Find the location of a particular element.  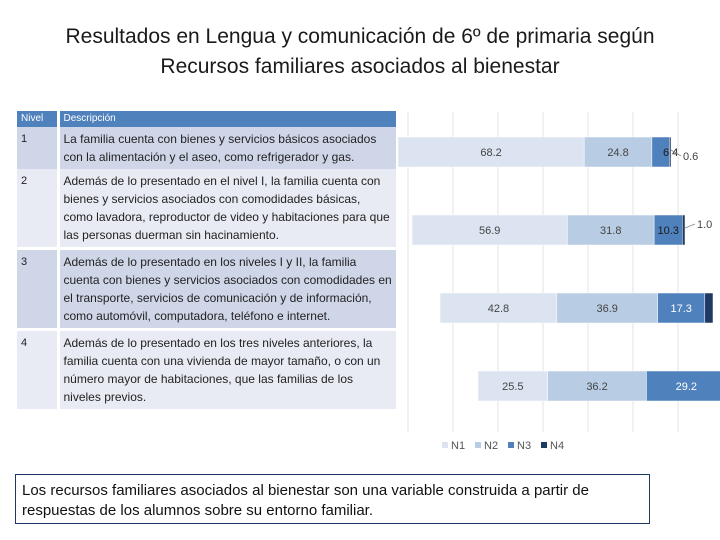

legend-swatch-n3 is located at coordinates (511, 445).